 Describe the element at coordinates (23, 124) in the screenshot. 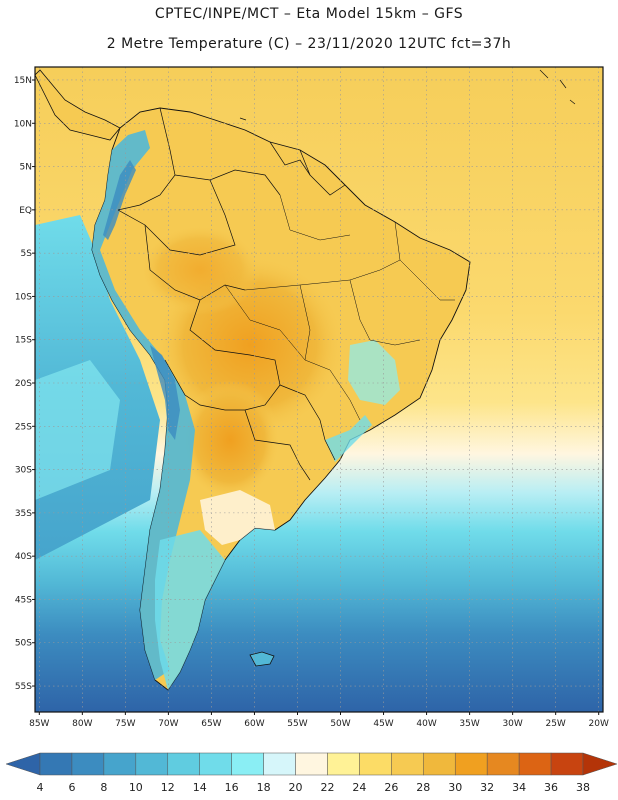

I see `lat-label: 10N` at that location.